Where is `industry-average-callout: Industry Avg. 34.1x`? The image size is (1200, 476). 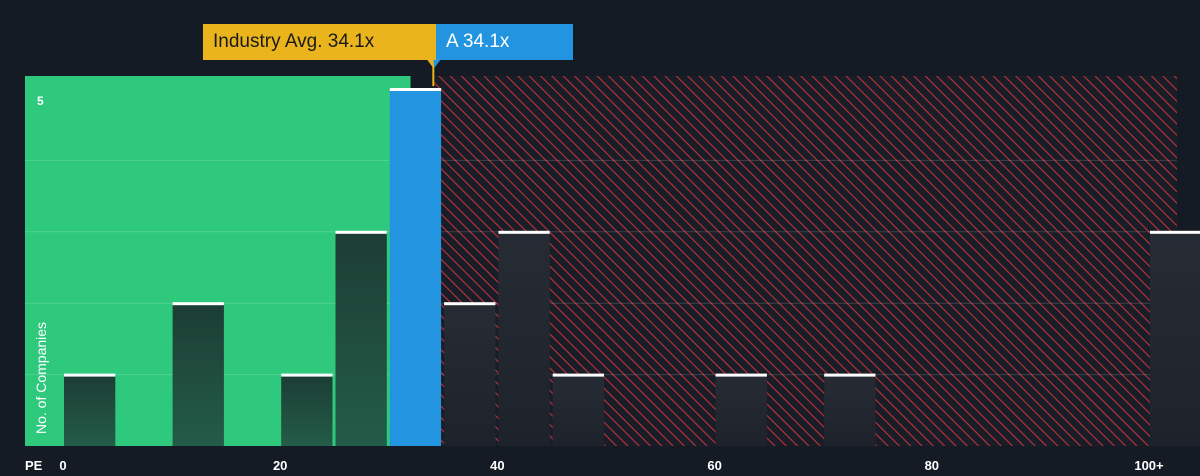
industry-average-callout: Industry Avg. 34.1x is located at coordinates (319, 42).